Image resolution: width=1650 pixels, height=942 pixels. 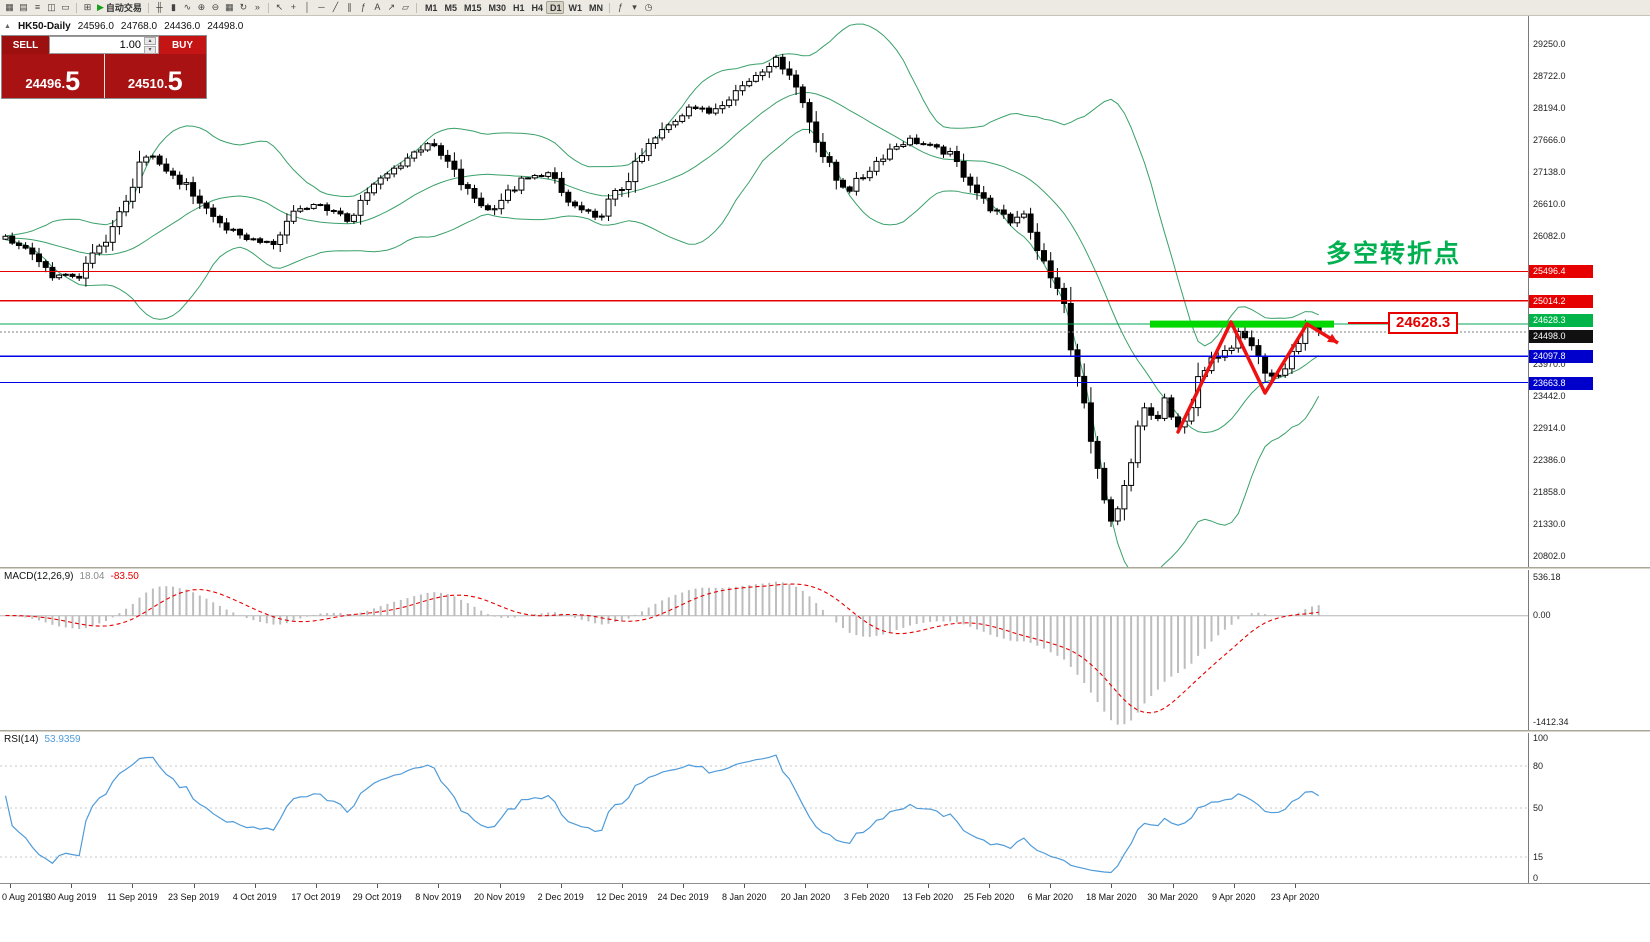 What do you see at coordinates (1561, 357) in the screenshot?
I see `price-tag-24097.8: 24097.8` at bounding box center [1561, 357].